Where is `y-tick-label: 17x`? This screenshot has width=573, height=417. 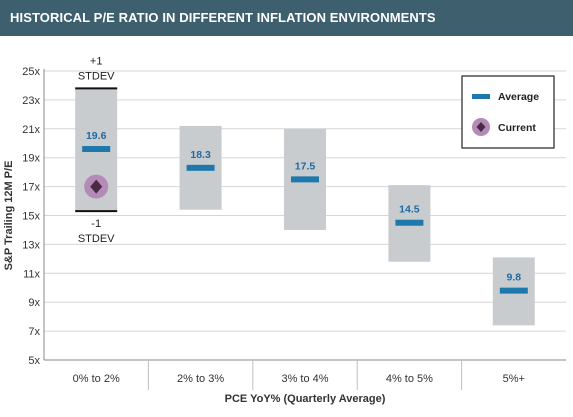 y-tick-label: 17x is located at coordinates (31, 188).